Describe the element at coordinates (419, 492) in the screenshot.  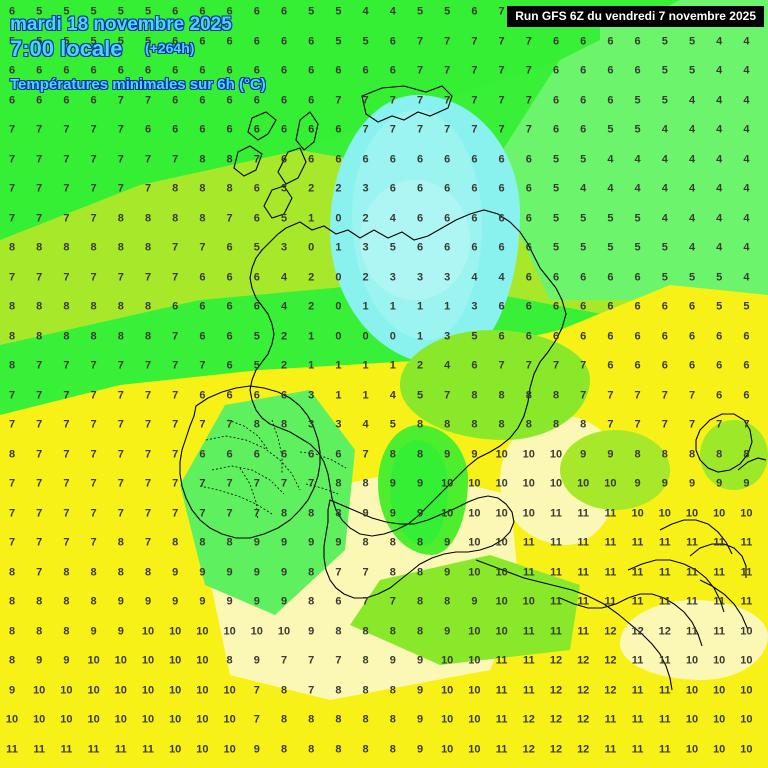
I see `field-green-wales2` at that location.